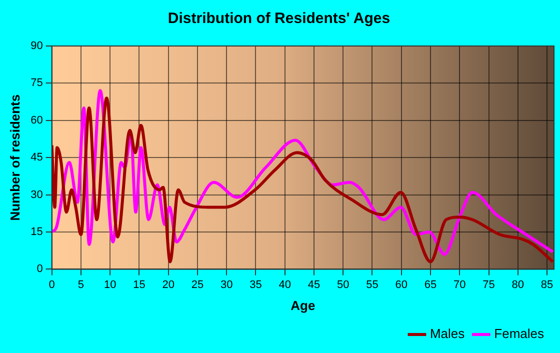 Image resolution: width=560 pixels, height=353 pixels. I want to click on x-tick-label: 10, so click(110, 284).